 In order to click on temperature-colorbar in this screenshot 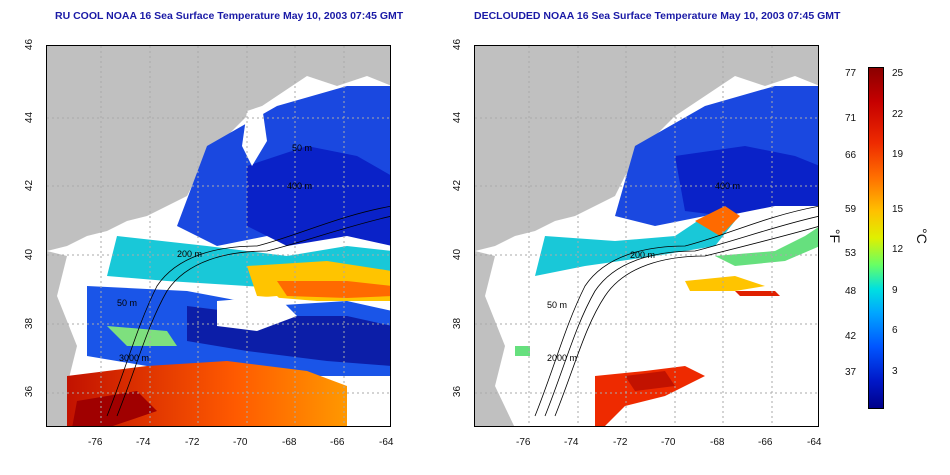, I will do `click(876, 238)`.